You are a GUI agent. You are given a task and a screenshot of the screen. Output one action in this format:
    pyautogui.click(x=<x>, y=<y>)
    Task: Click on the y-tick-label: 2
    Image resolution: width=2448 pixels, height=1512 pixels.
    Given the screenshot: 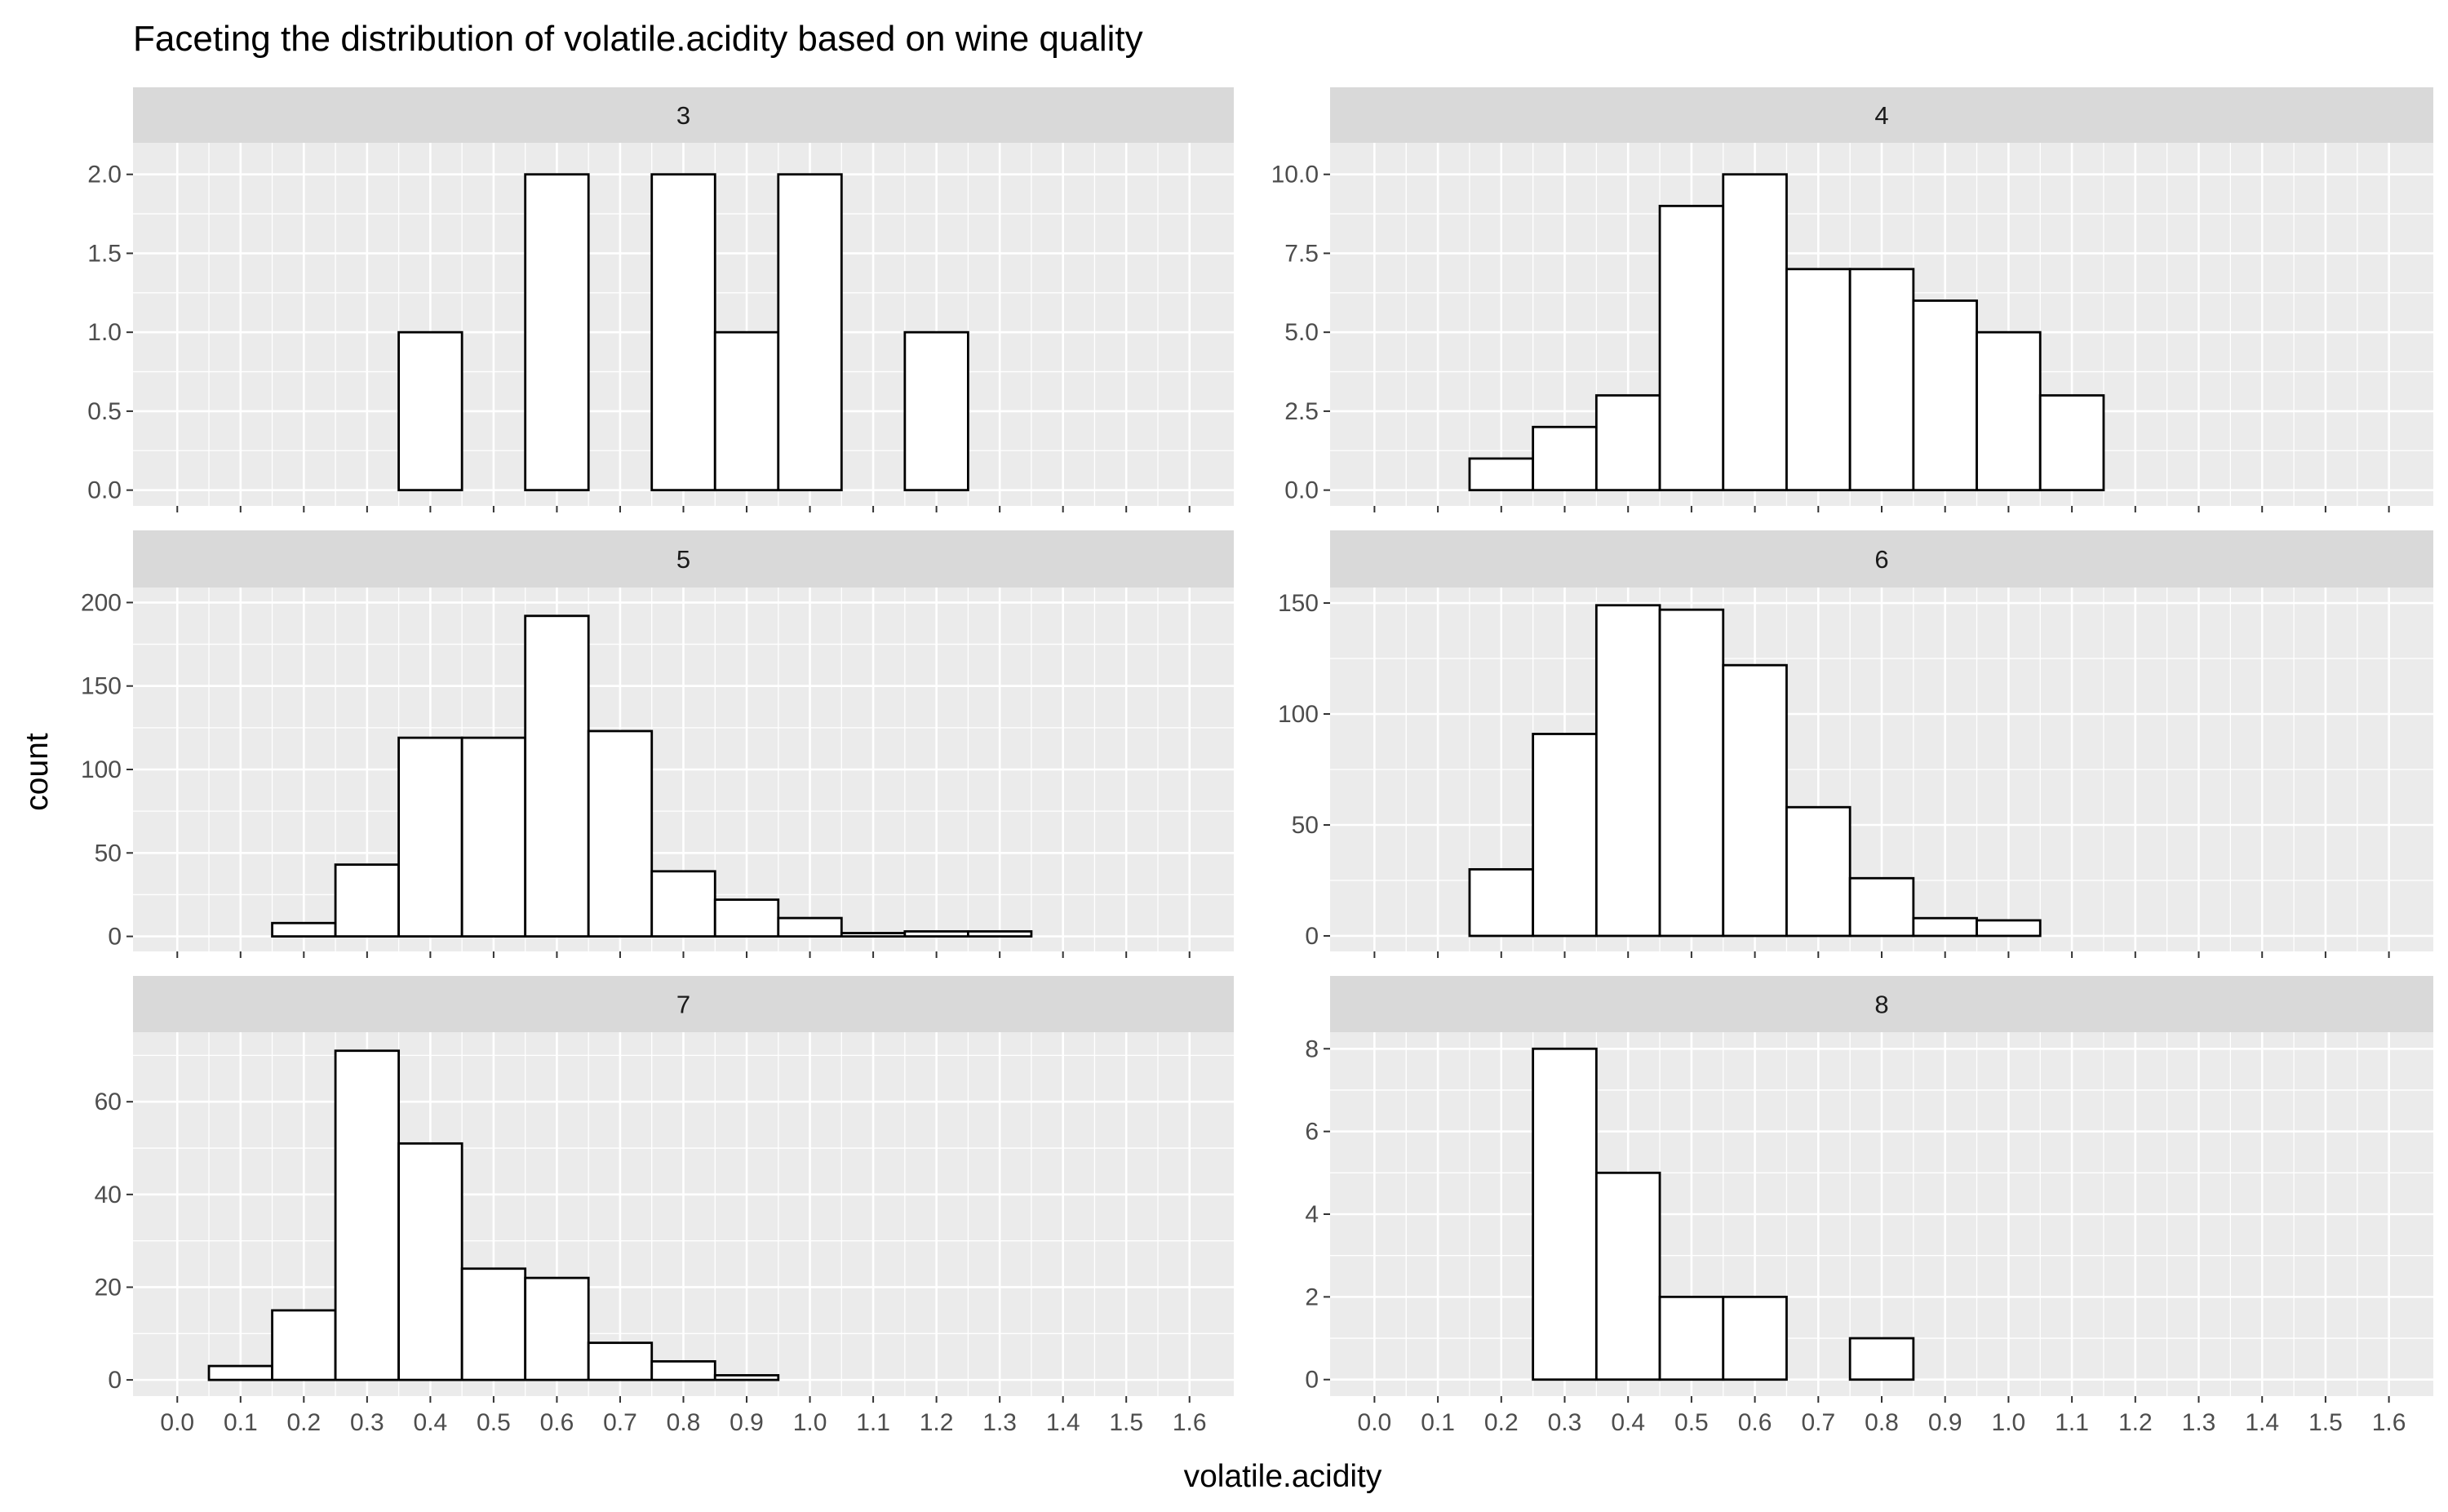 What is the action you would take?
    pyautogui.click(x=1312, y=1297)
    